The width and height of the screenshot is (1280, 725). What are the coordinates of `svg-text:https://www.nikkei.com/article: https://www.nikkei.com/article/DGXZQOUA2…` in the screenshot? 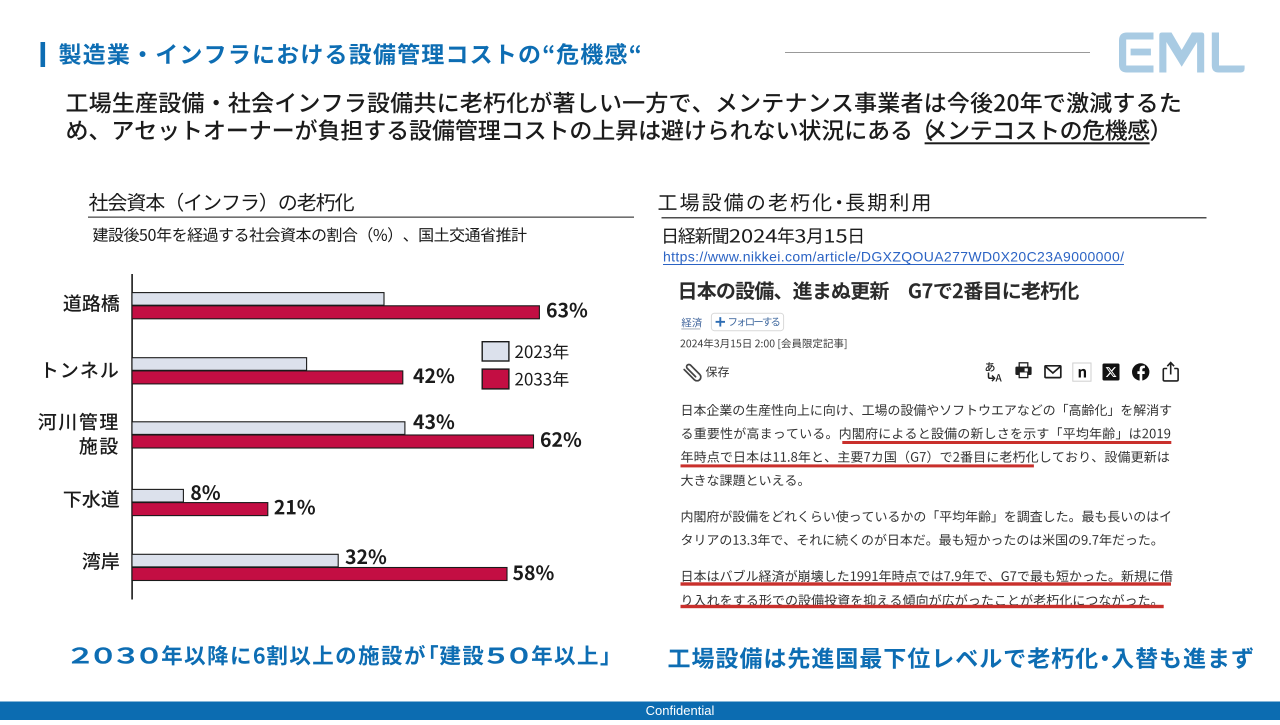 It's located at (893, 257).